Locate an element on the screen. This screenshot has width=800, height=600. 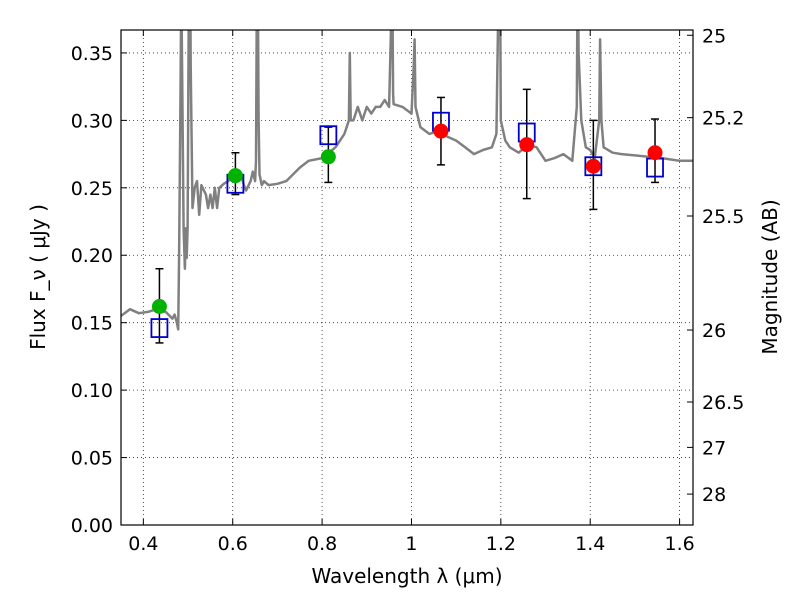
x-tick-label: 0.4 is located at coordinates (143, 544).